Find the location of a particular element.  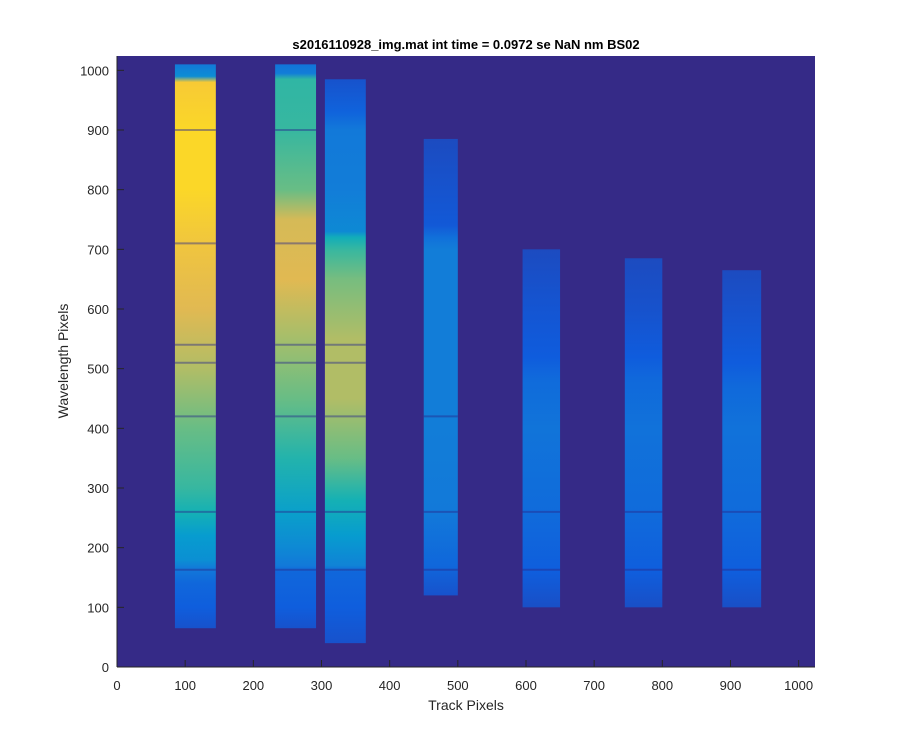

x-tick-label: 800 is located at coordinates (662, 685).